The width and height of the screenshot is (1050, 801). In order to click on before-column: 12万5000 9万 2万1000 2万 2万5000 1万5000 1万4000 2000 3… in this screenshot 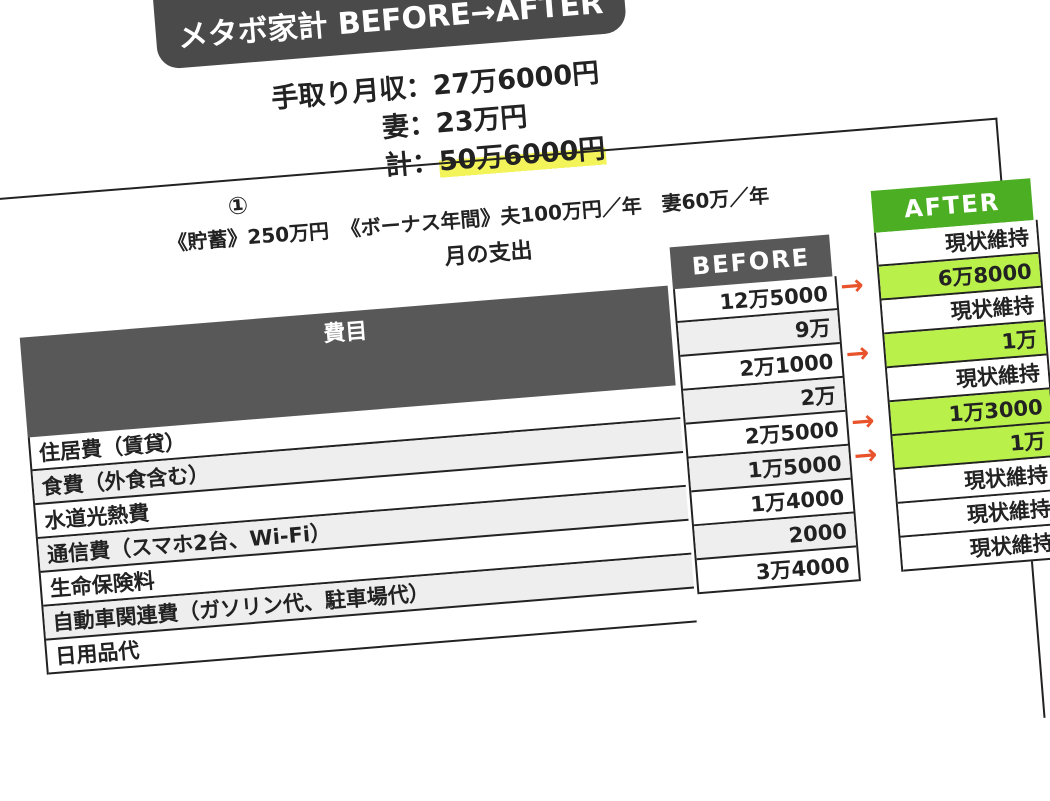, I will do `click(766, 435)`.